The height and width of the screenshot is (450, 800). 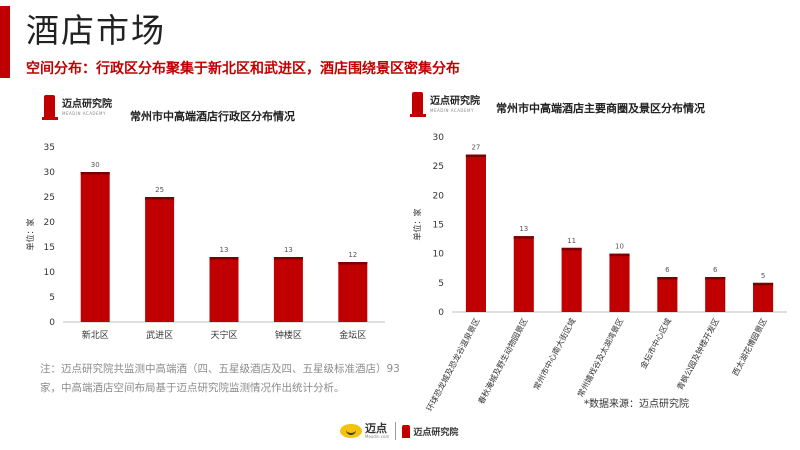 I want to click on x-tick-label: 金坛区, so click(x=352, y=335).